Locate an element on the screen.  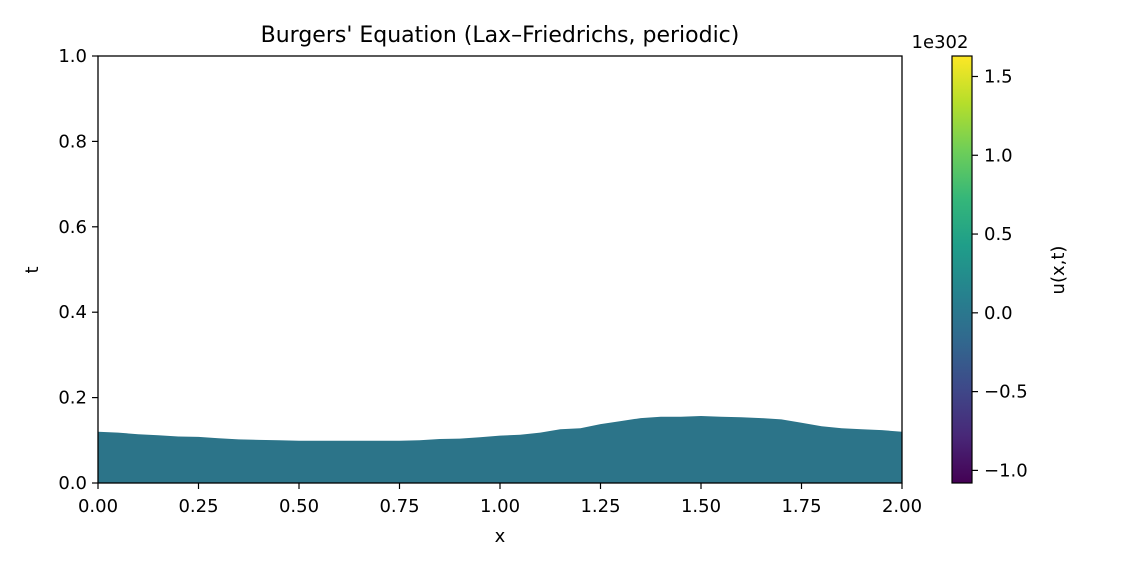
colorbar-tick-label: 0.5 is located at coordinates (998, 234).